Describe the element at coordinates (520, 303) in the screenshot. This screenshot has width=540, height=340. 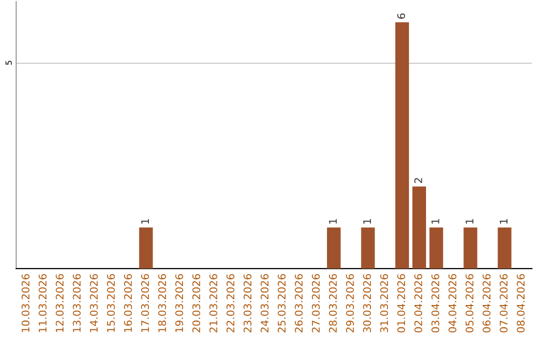
I see `x-tick-label: 08.04.2026` at that location.